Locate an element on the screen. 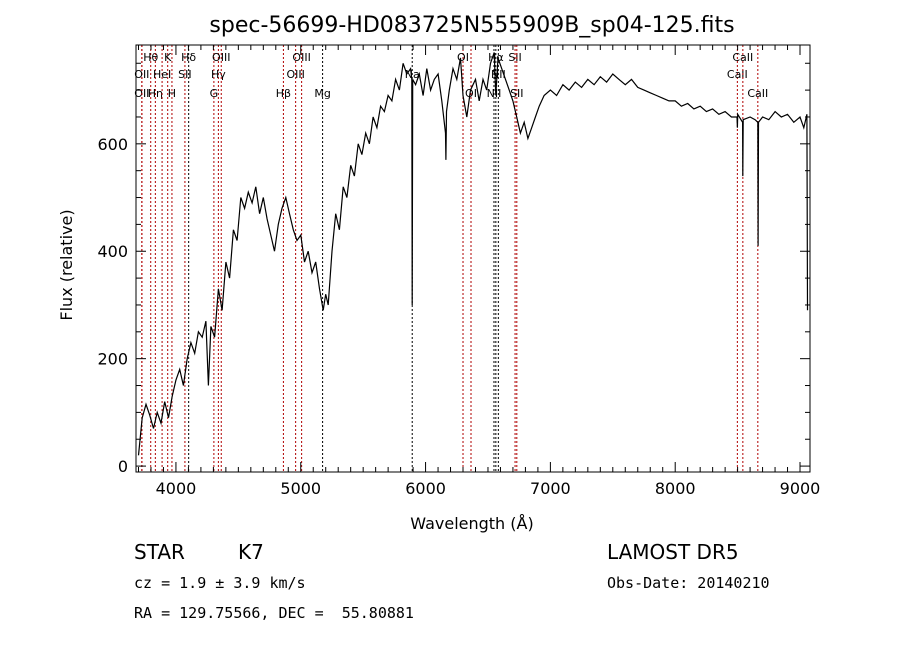 Image resolution: width=900 pixels, height=649 pixels. x-tick-label: 8000 is located at coordinates (675, 488).